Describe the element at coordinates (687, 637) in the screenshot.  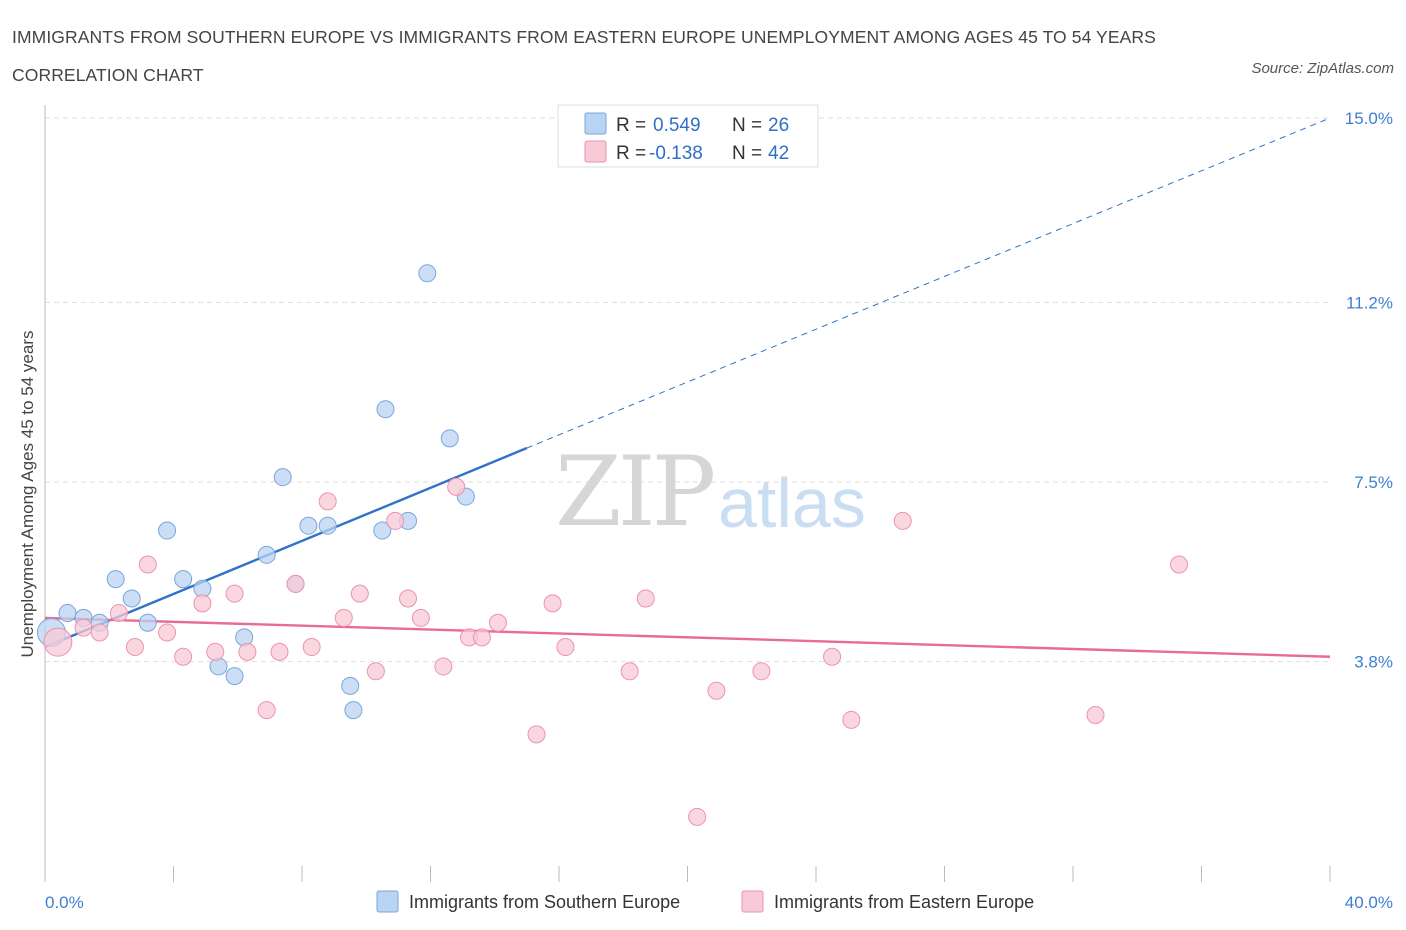
I see `trend-line-eastern-europe` at that location.